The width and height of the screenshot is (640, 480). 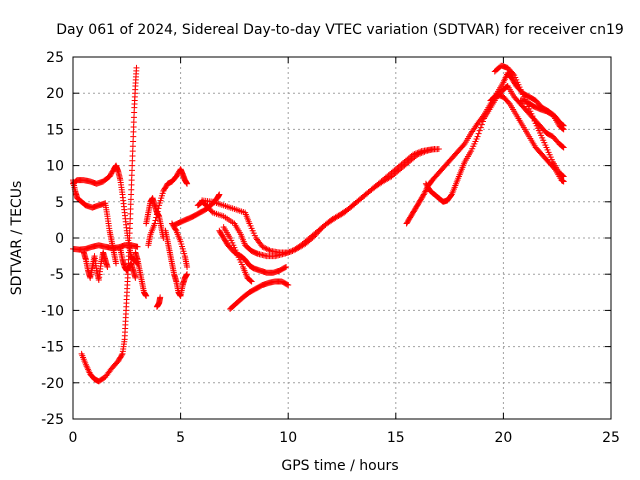 What do you see at coordinates (176, 263) in the screenshot?
I see `series-sat-k` at bounding box center [176, 263].